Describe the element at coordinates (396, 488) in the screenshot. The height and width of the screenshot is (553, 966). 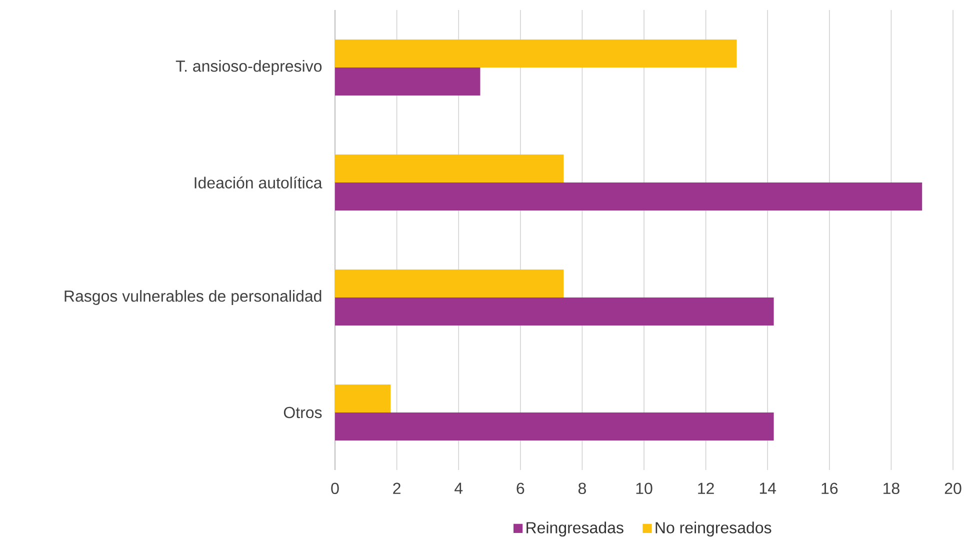
I see `x-tick-label: 2` at that location.